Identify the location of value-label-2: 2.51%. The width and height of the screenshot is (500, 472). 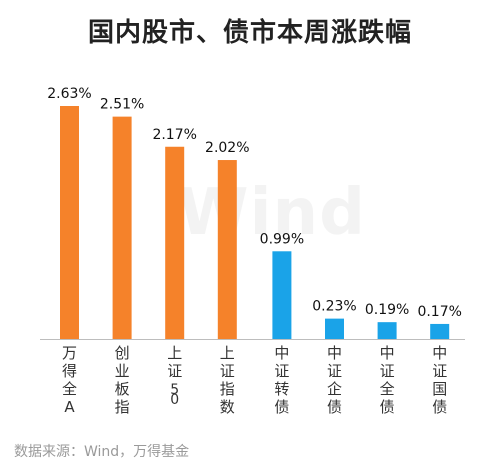
(122, 105).